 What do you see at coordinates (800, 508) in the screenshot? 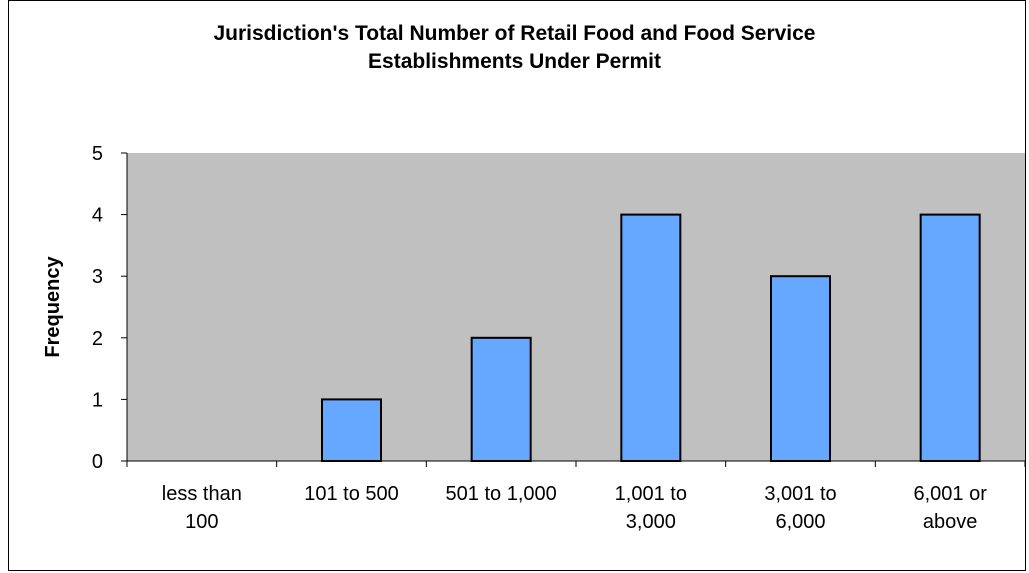
I see `x-tick-label: 3,001 to 6,000` at bounding box center [800, 508].